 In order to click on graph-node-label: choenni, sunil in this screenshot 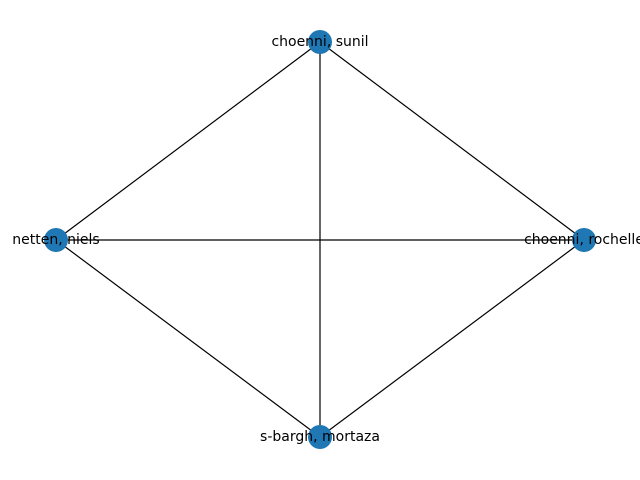, I will do `click(319, 42)`.